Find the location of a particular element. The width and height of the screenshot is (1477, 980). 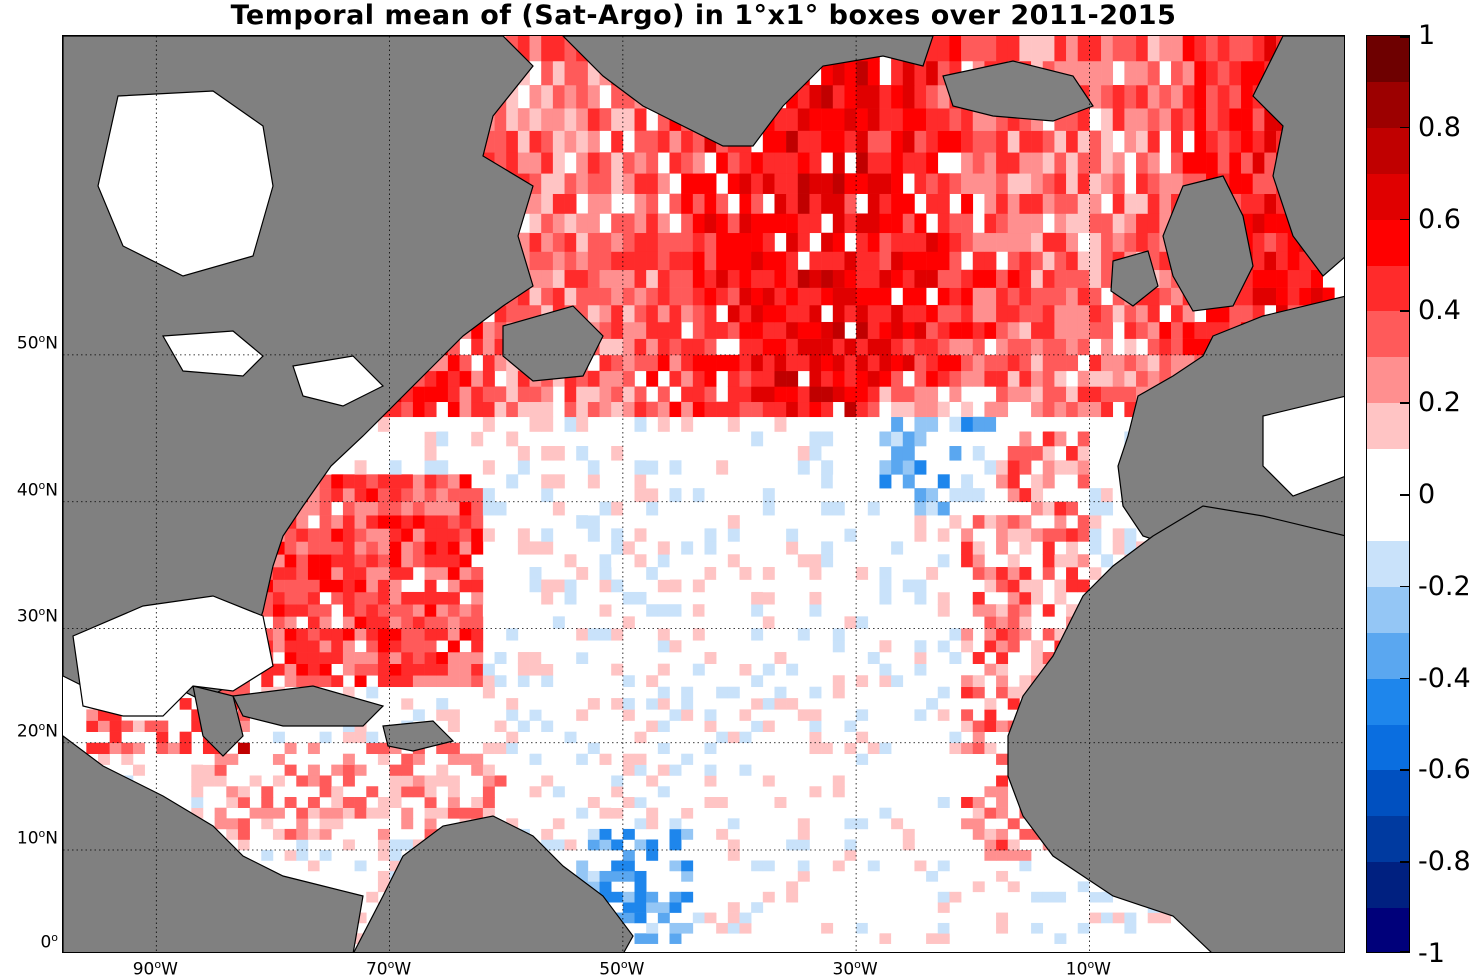

colorbar-segment is located at coordinates (1388, 472).